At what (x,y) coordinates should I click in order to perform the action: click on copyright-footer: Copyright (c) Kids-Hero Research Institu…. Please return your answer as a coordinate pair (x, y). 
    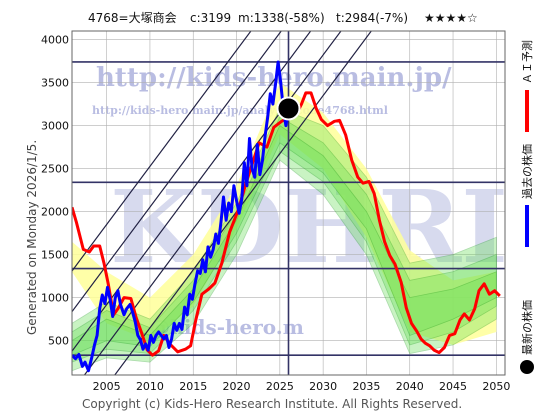
    Looking at the image, I should click on (272, 404).